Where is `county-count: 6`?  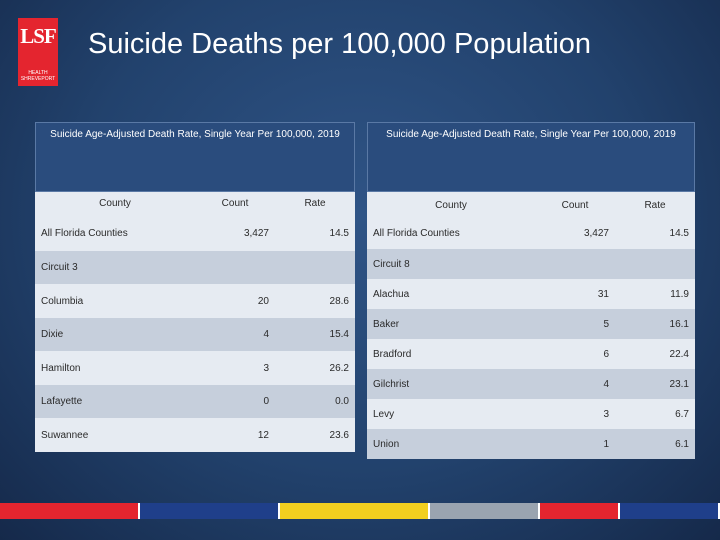 county-count: 6 is located at coordinates (606, 354).